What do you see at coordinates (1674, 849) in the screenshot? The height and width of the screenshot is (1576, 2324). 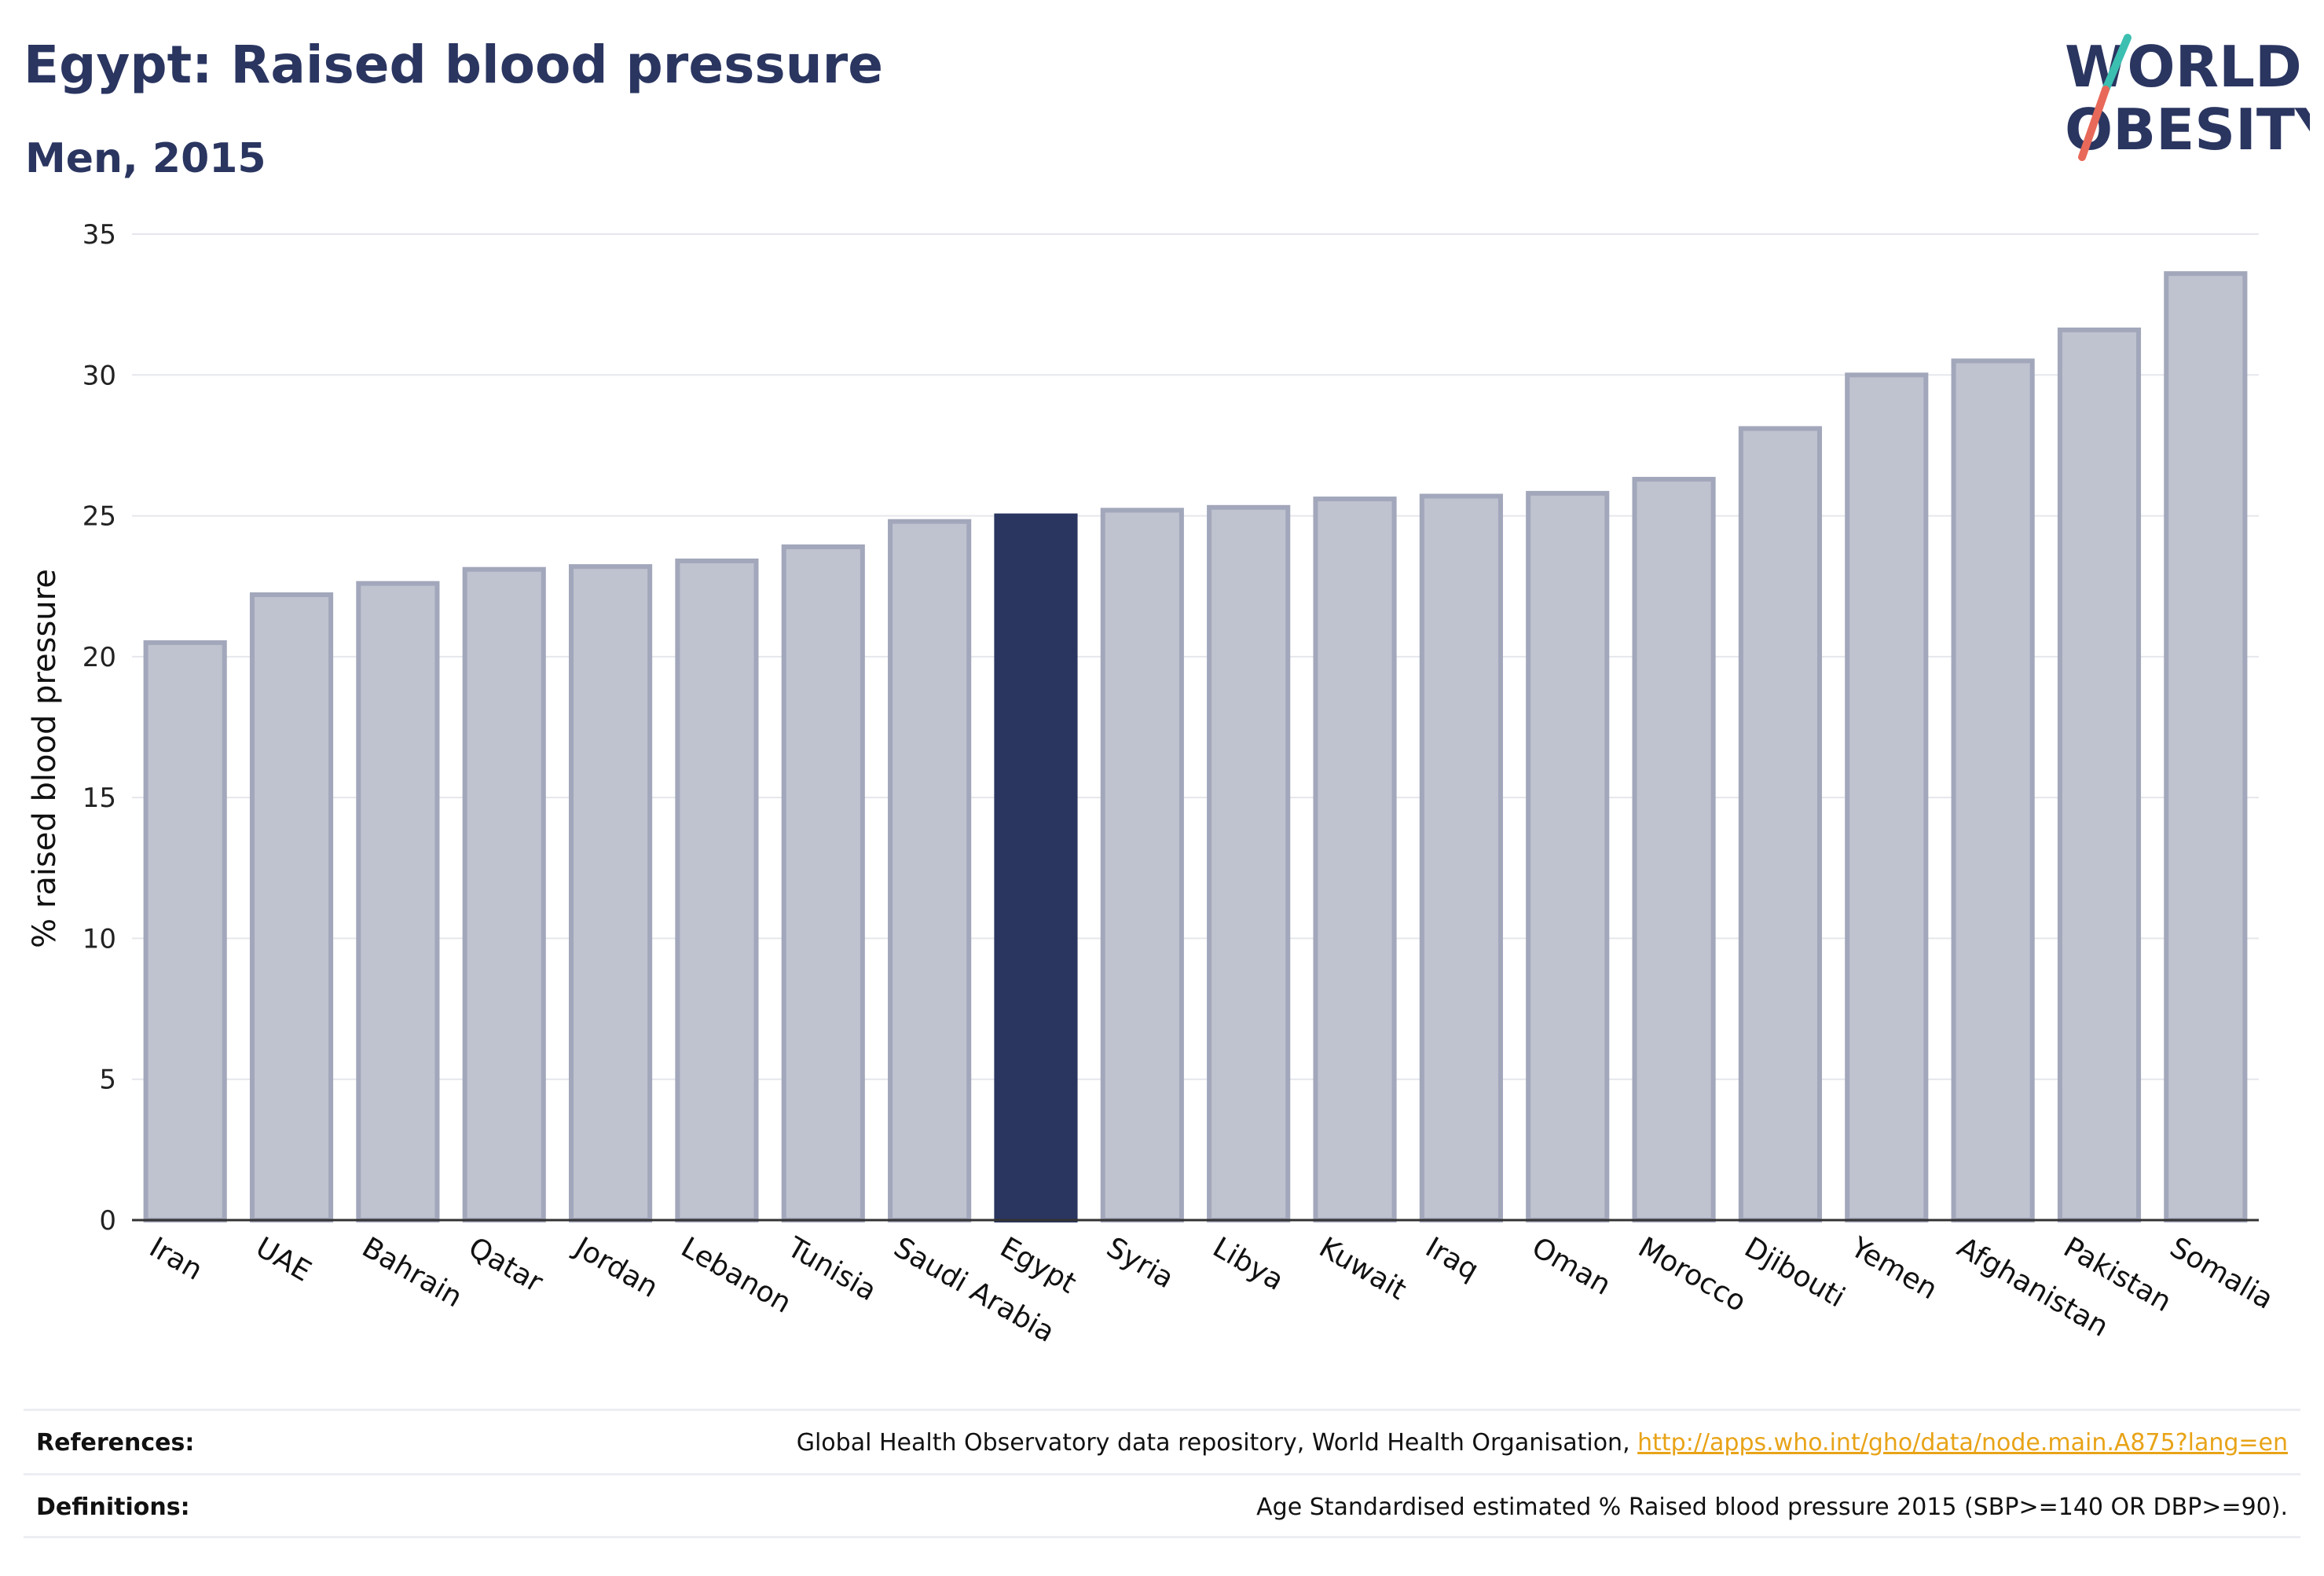 I see `bar-morocco` at bounding box center [1674, 849].